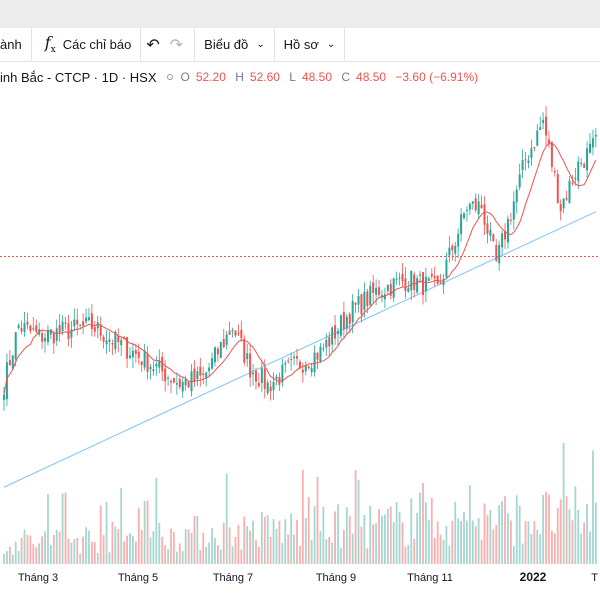  Describe the element at coordinates (15, 45) in the screenshot. I see `toolbar-partial-button: ành` at that location.